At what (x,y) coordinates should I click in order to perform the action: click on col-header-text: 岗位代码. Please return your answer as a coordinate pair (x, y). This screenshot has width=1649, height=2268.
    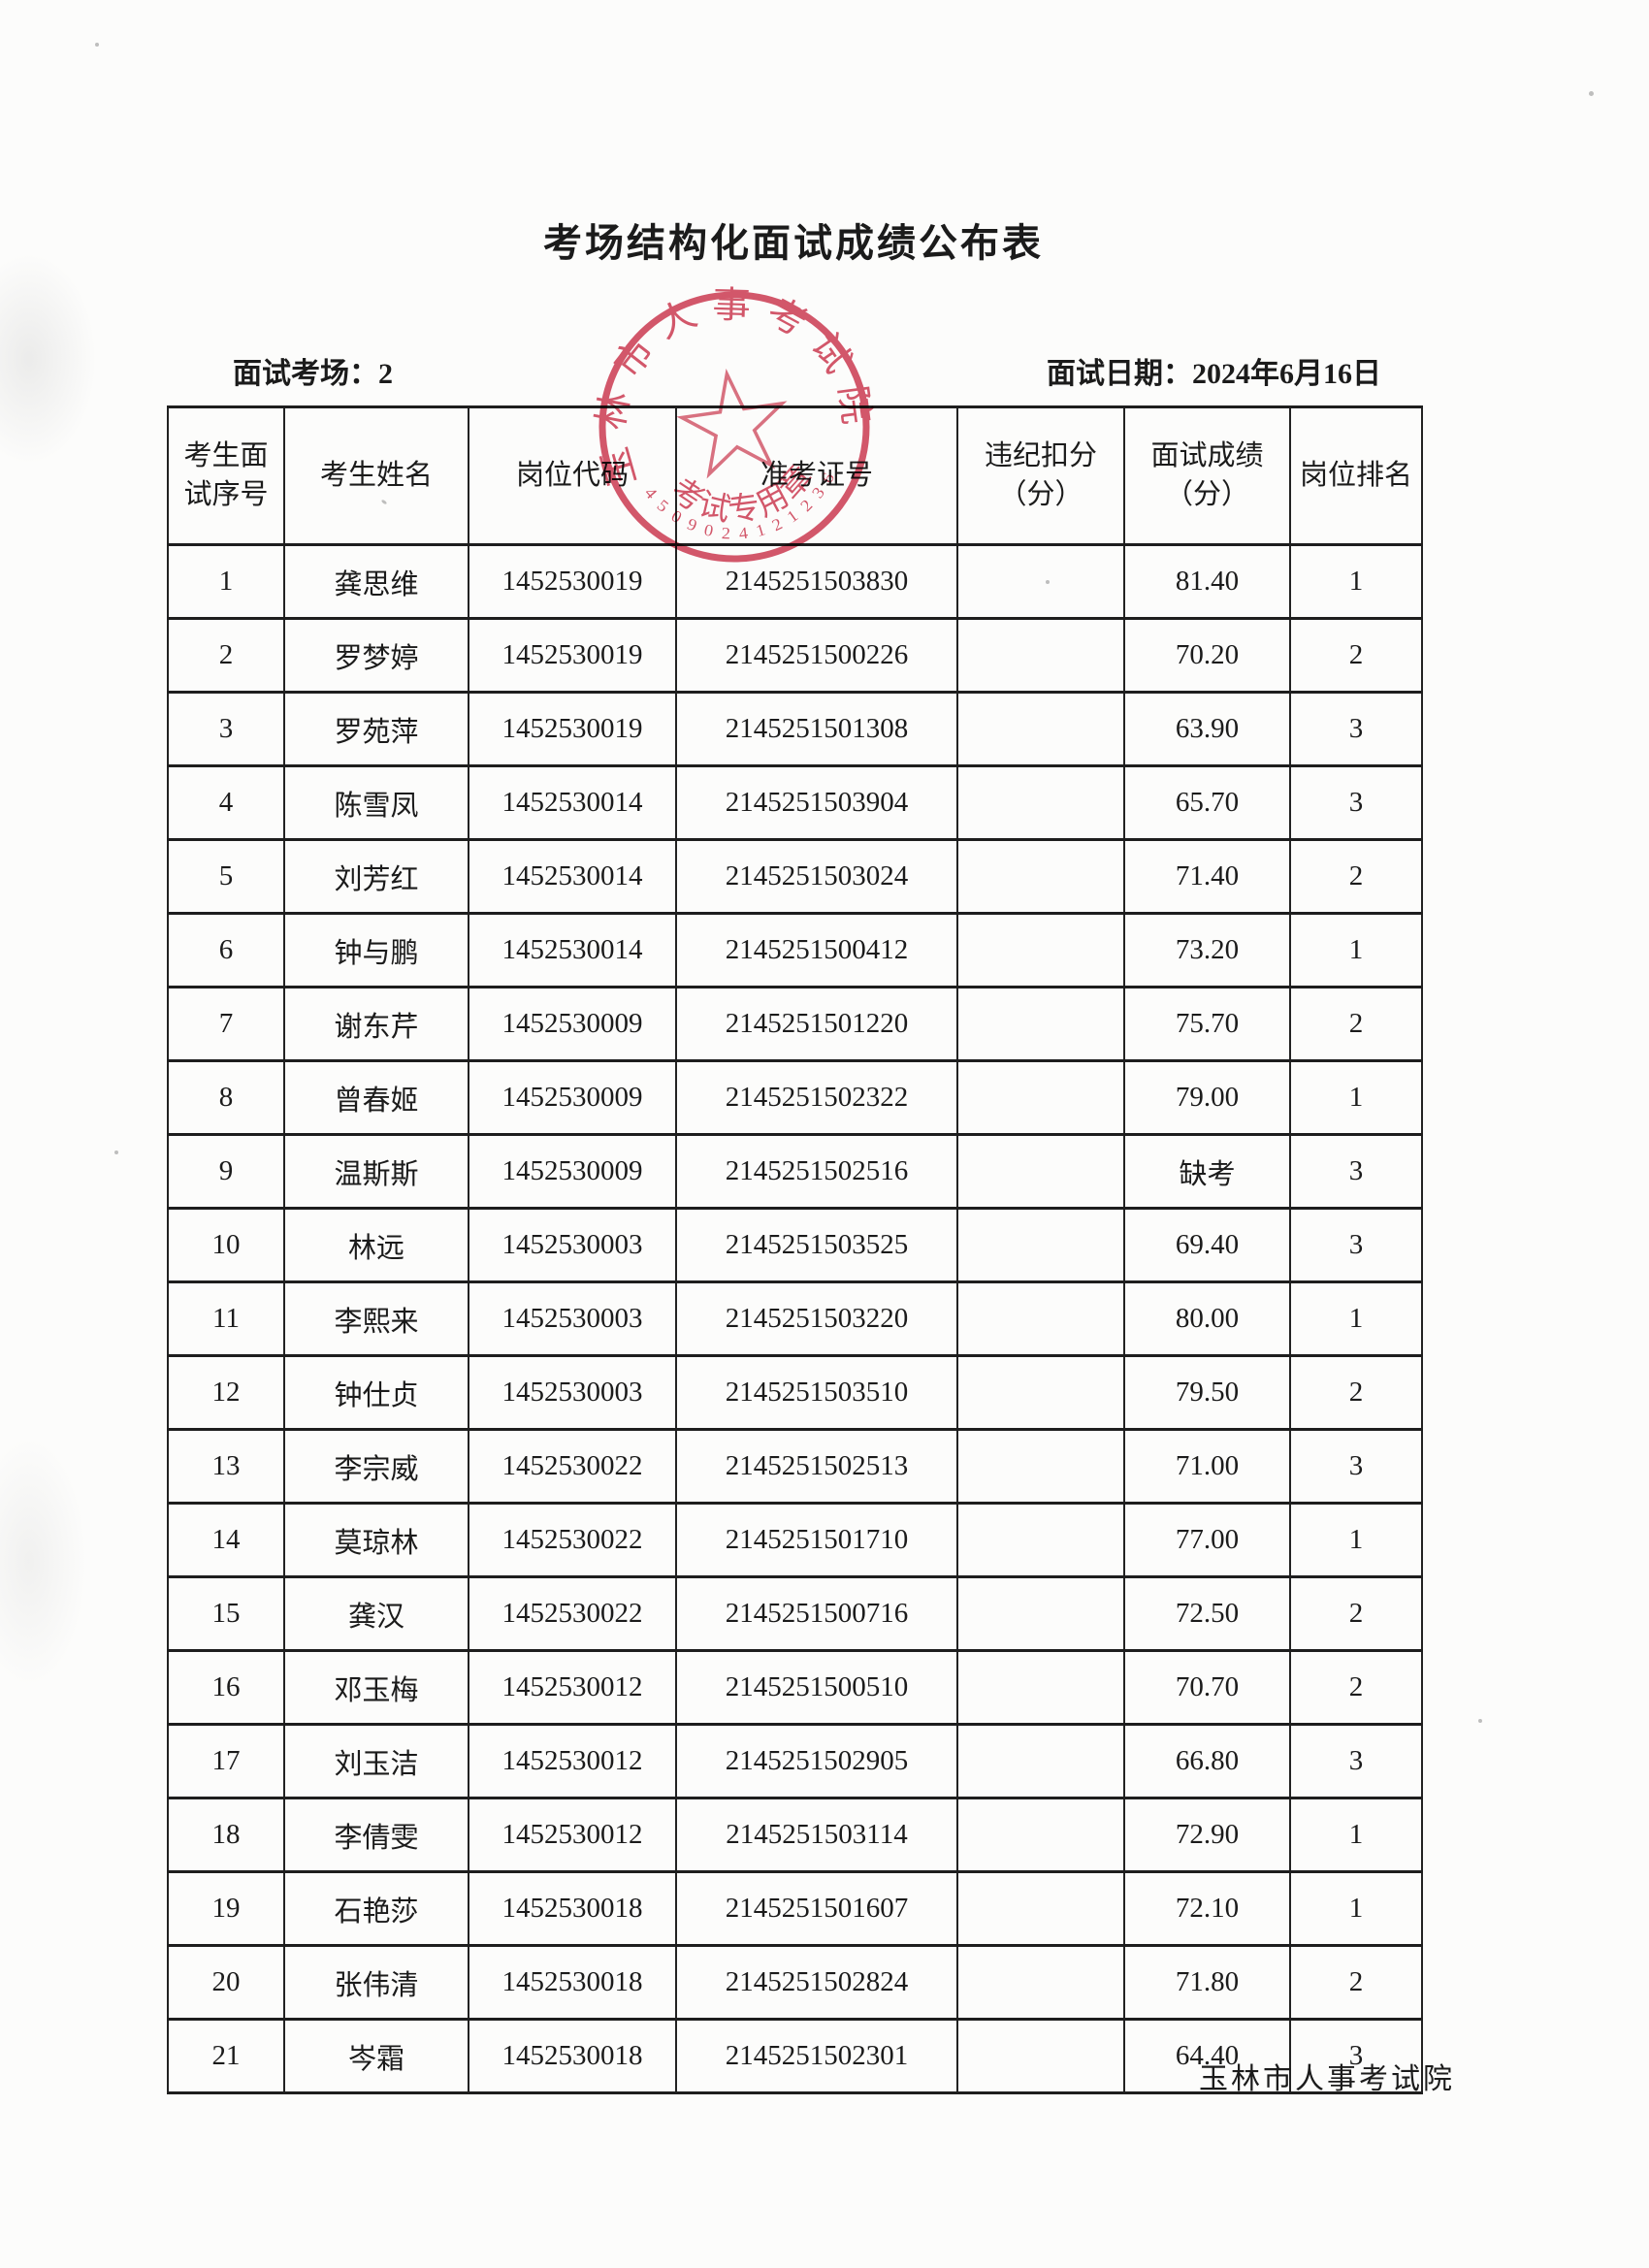
    Looking at the image, I should click on (572, 475).